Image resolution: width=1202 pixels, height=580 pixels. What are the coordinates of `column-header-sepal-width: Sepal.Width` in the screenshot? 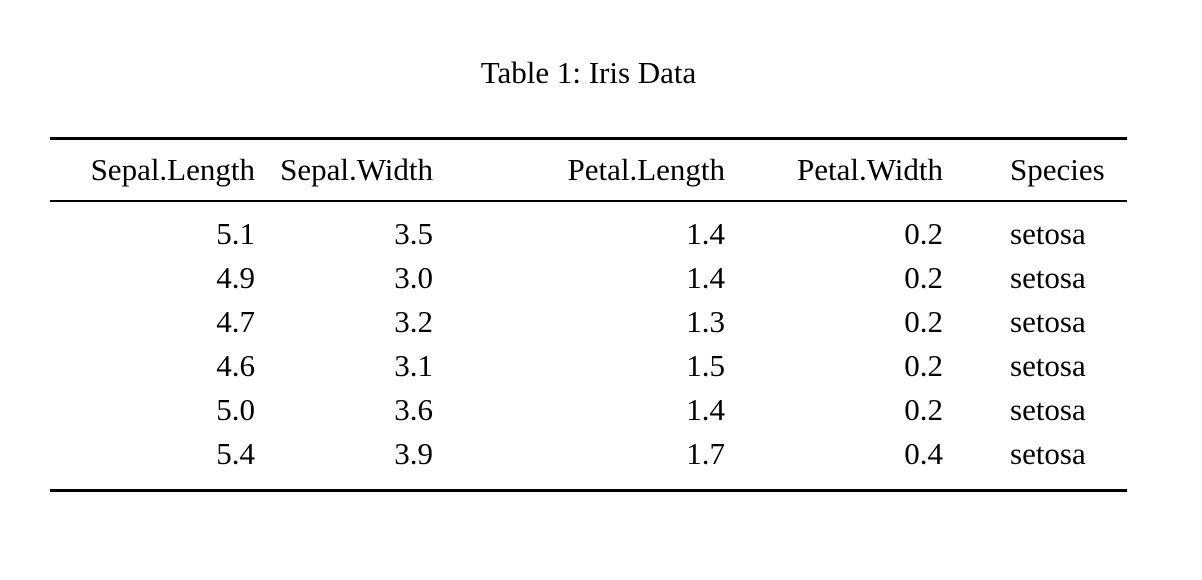 It's located at (344, 170).